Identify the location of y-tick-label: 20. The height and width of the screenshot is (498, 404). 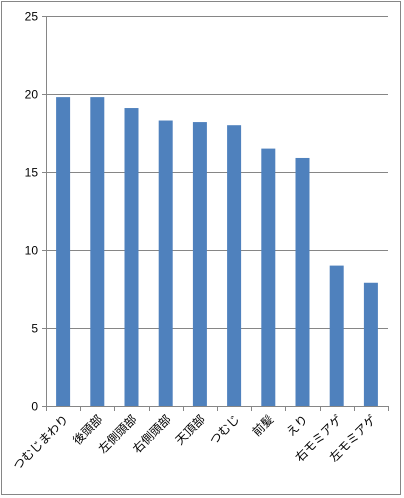
(32, 95).